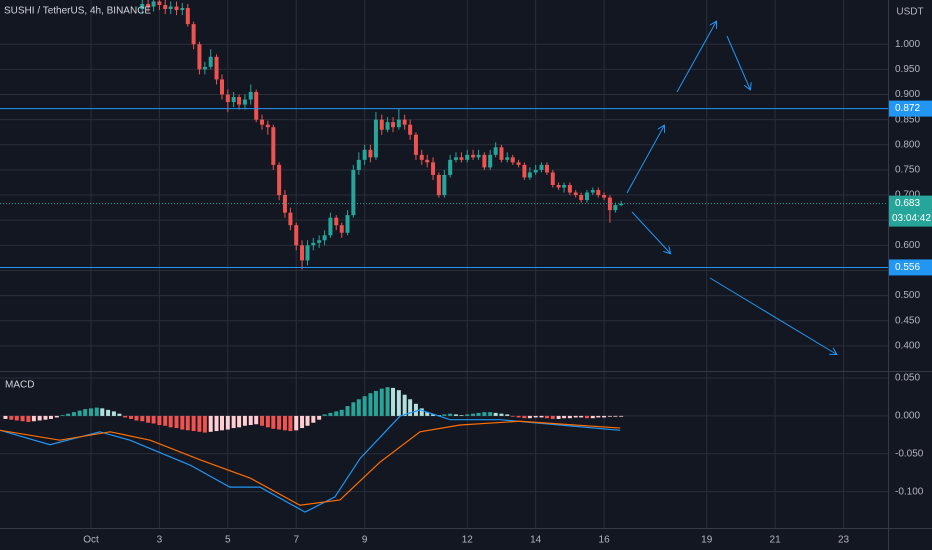 The width and height of the screenshot is (932, 550). Describe the element at coordinates (707, 540) in the screenshot. I see `x-tick-label: 19` at that location.